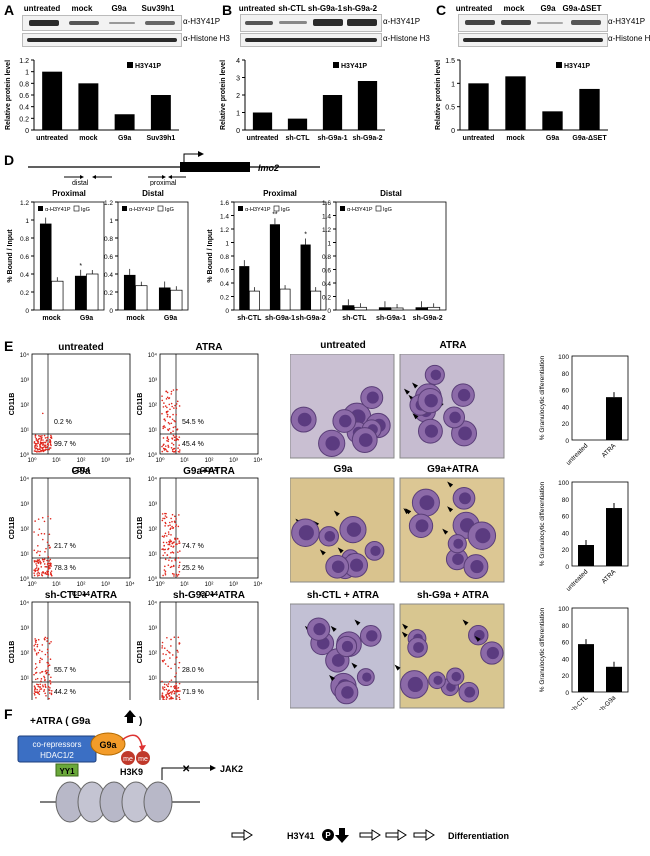  I want to click on y-tick-label: 60, so click(566, 643).